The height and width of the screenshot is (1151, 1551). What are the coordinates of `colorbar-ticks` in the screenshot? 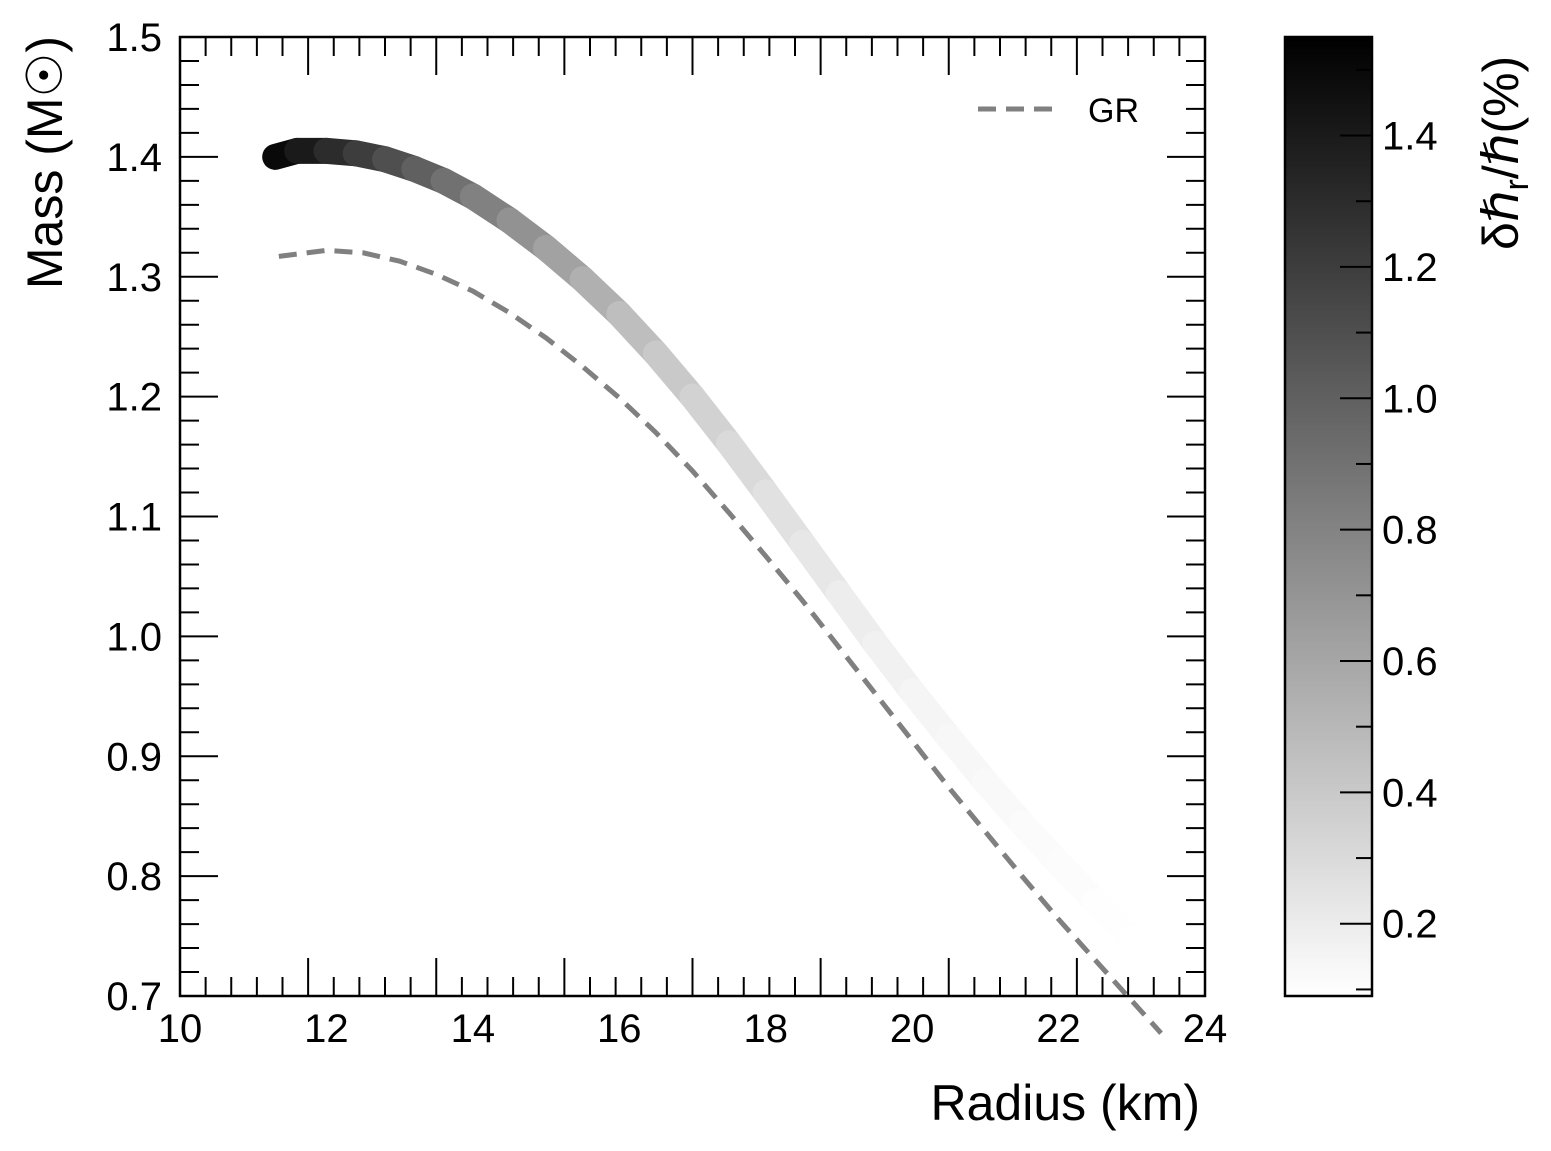 It's located at (1356, 529).